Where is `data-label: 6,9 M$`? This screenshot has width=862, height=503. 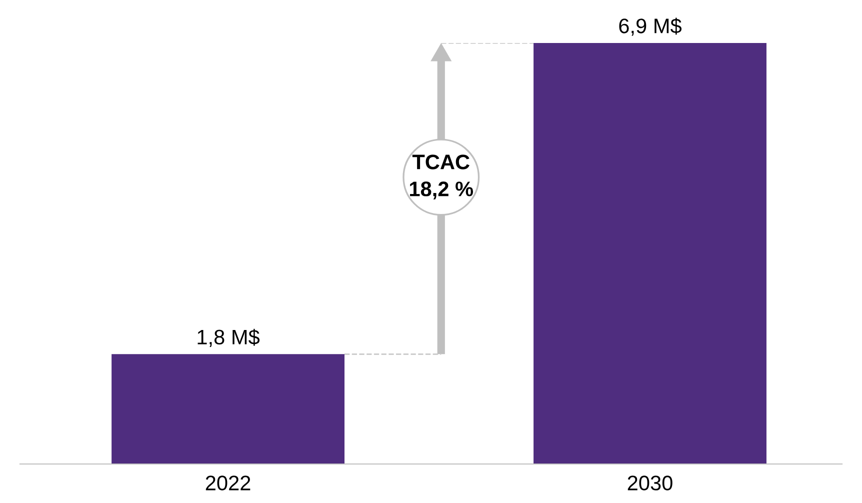
data-label: 6,9 M$ is located at coordinates (650, 27).